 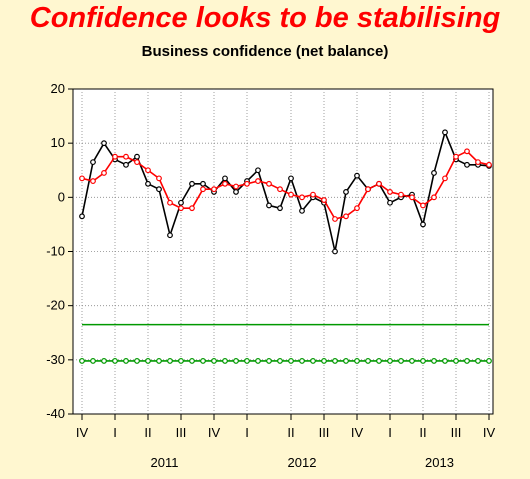 What do you see at coordinates (302, 462) in the screenshot?
I see `year-label: 2012` at bounding box center [302, 462].